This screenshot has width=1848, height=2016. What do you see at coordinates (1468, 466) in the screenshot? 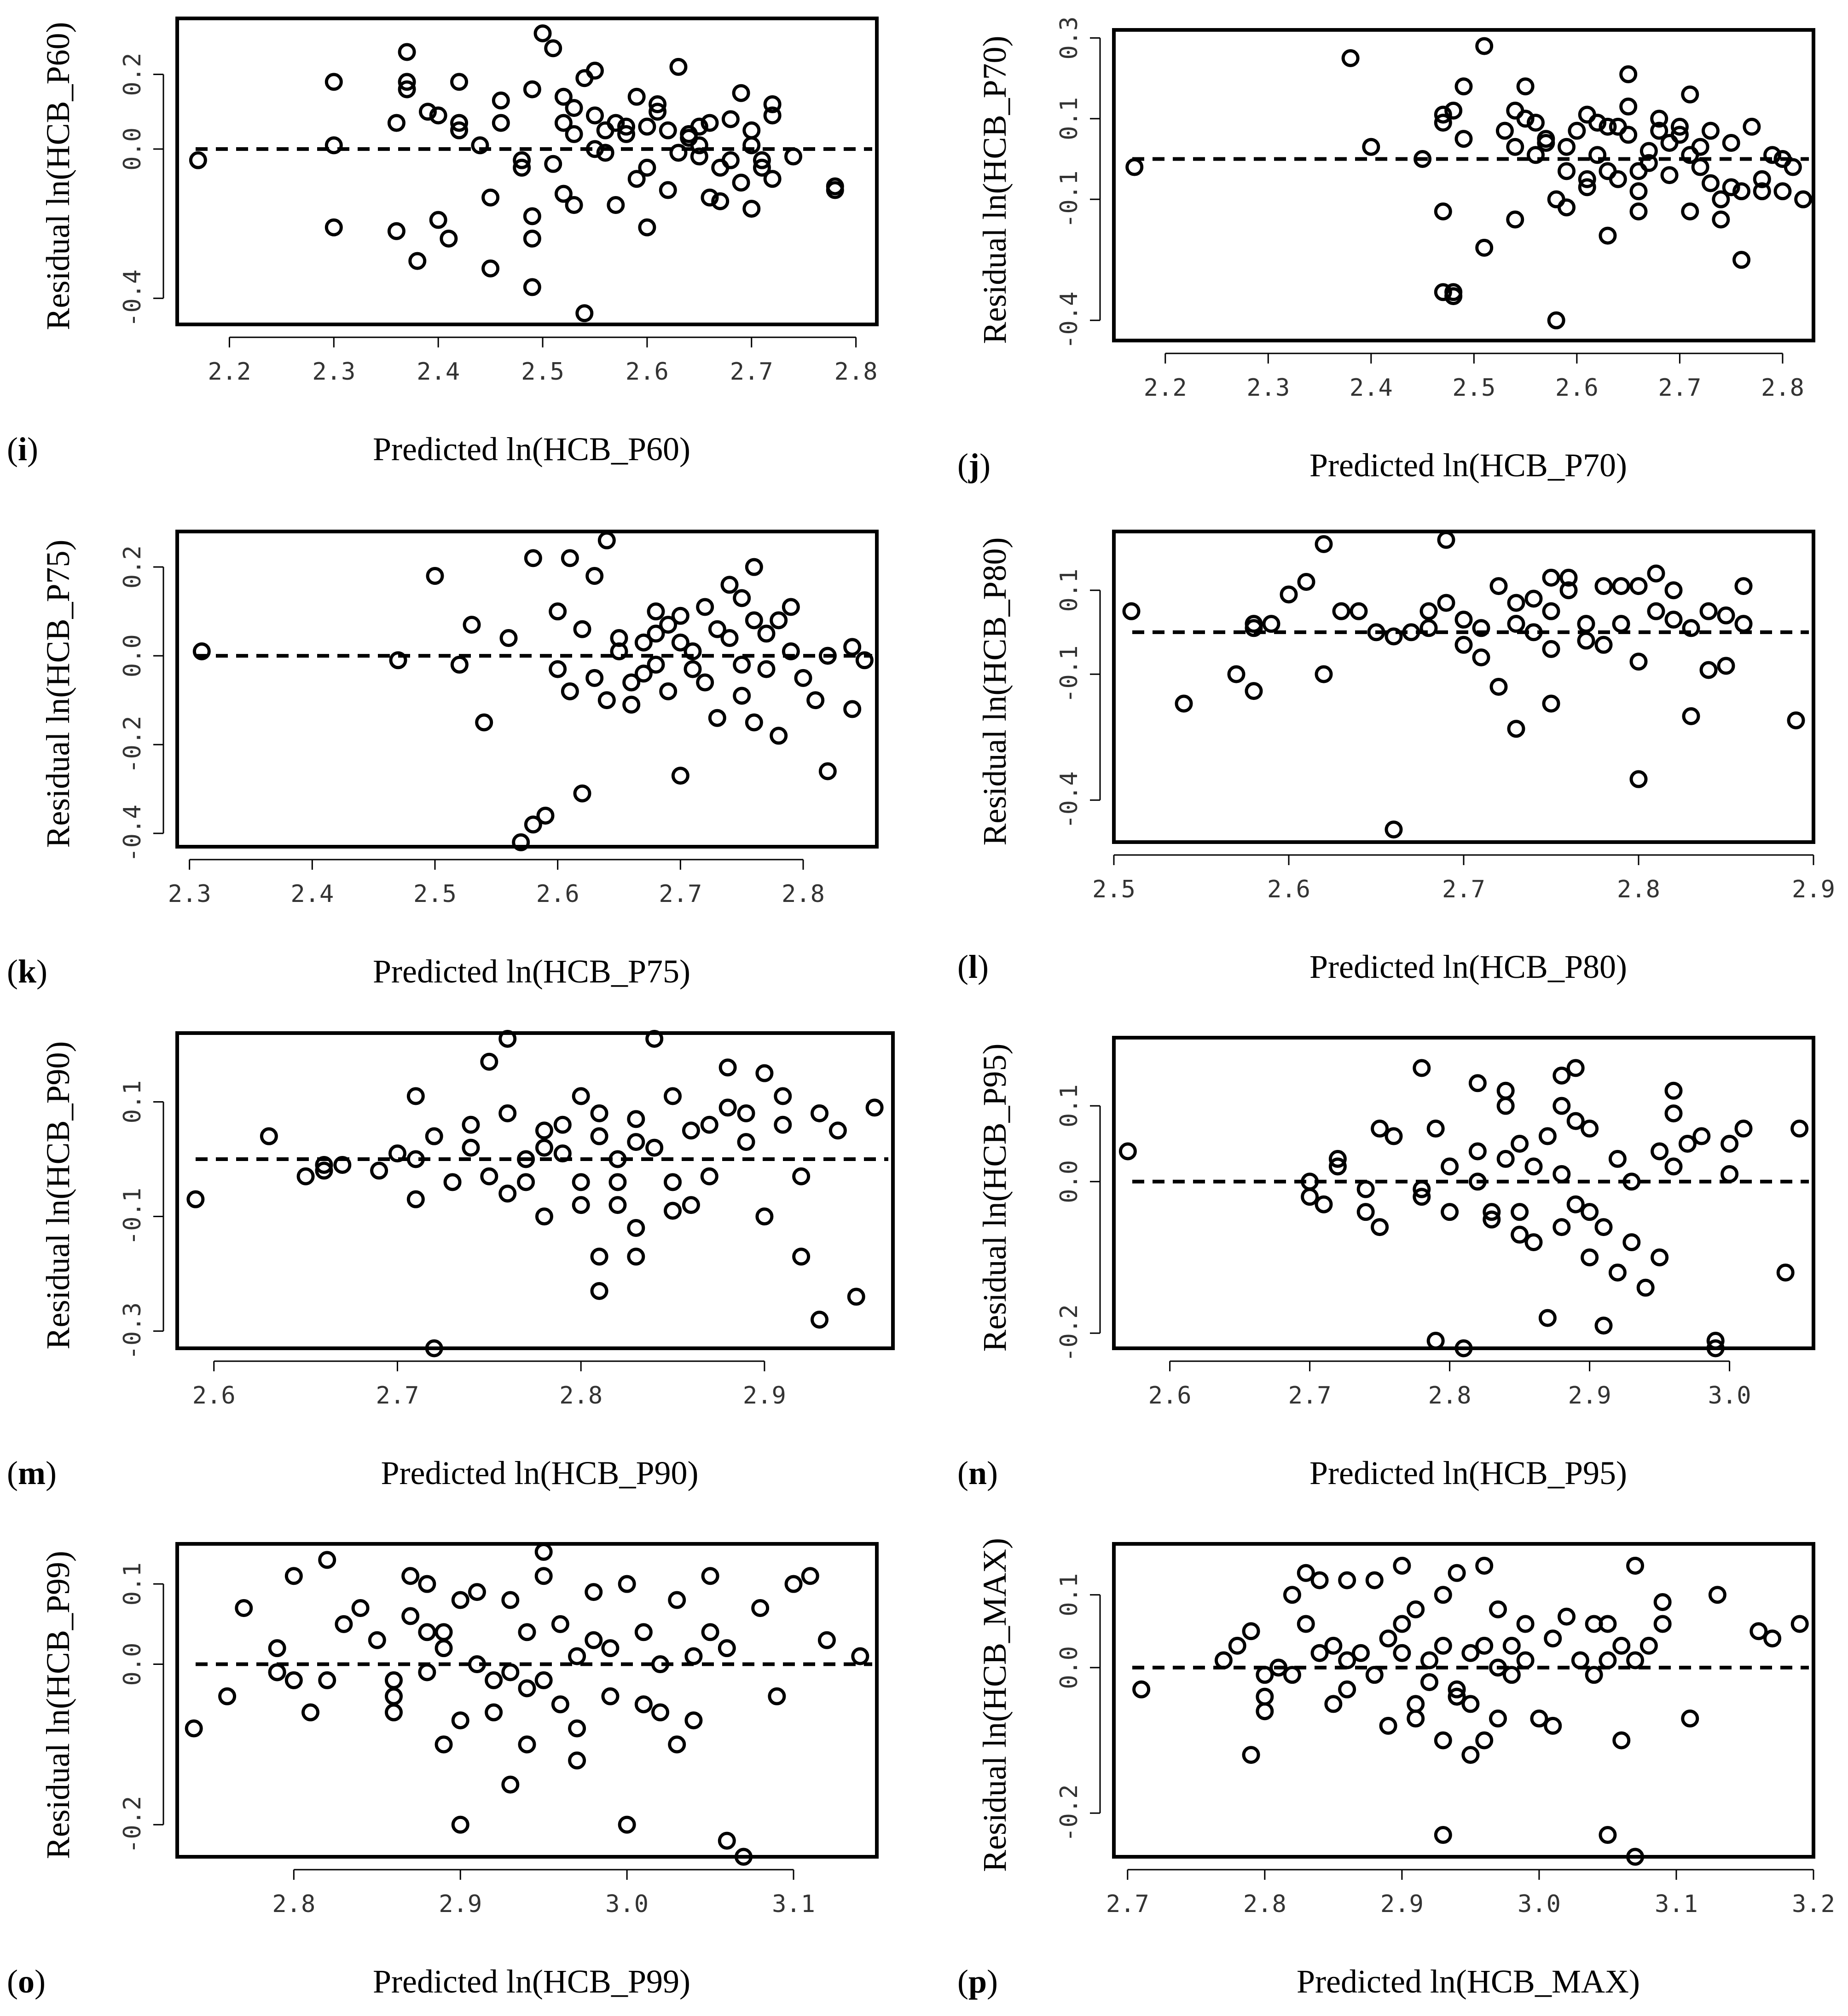
I see `x-axis-title: Predicted ln(HCB_P70)` at bounding box center [1468, 466].